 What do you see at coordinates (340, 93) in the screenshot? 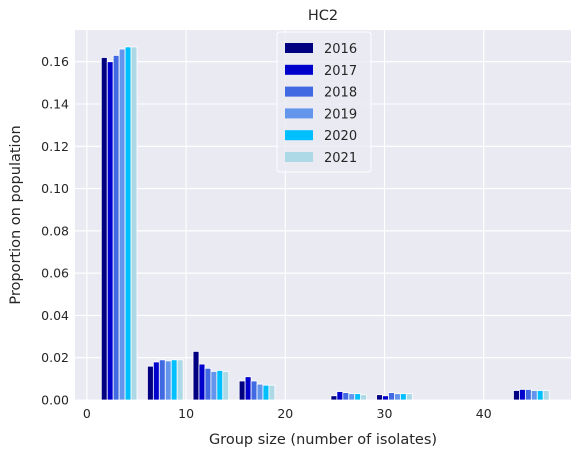
I see `legend-label-2018: 2018` at bounding box center [340, 93].